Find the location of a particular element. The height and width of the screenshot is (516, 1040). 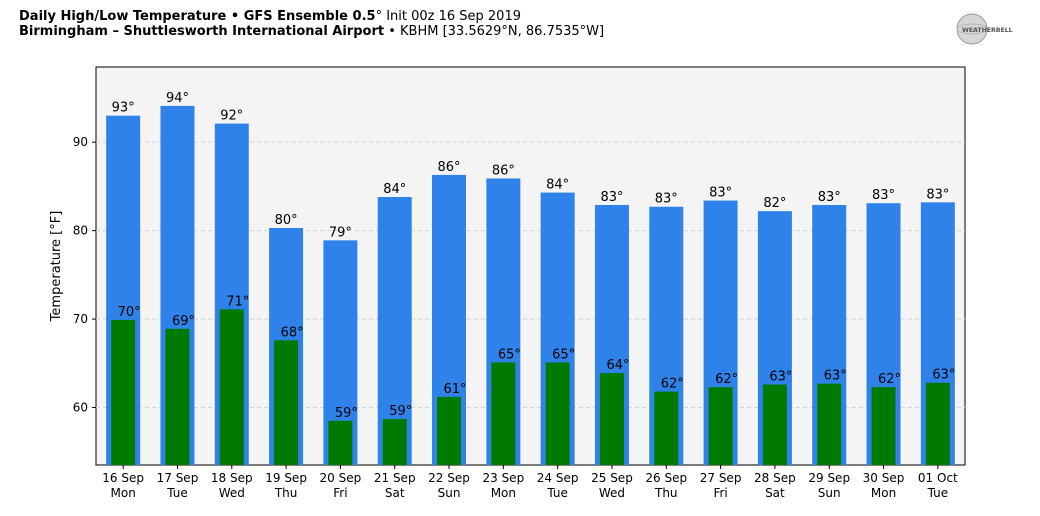

x-tick-date: 27 Sep is located at coordinates (721, 478).